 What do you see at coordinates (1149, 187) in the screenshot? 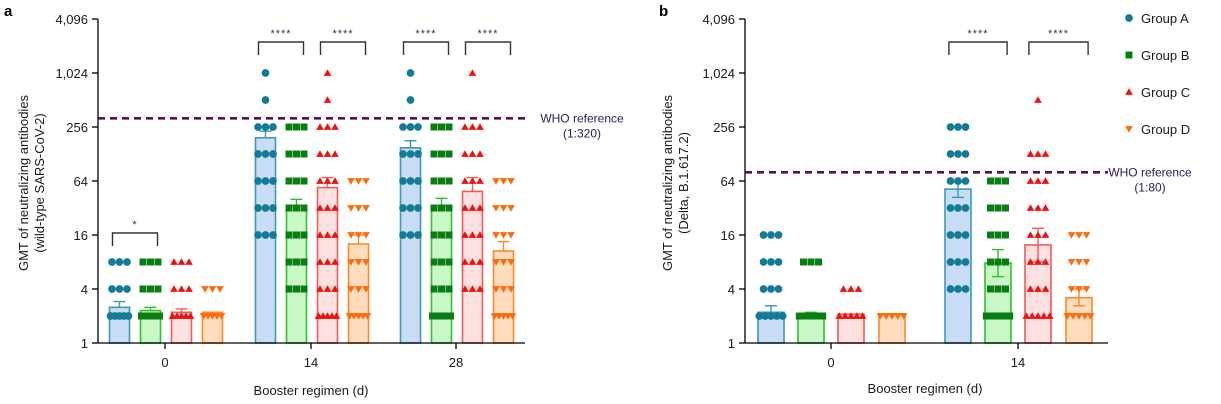
I see `who-reference-value: (1:80)` at bounding box center [1149, 187].